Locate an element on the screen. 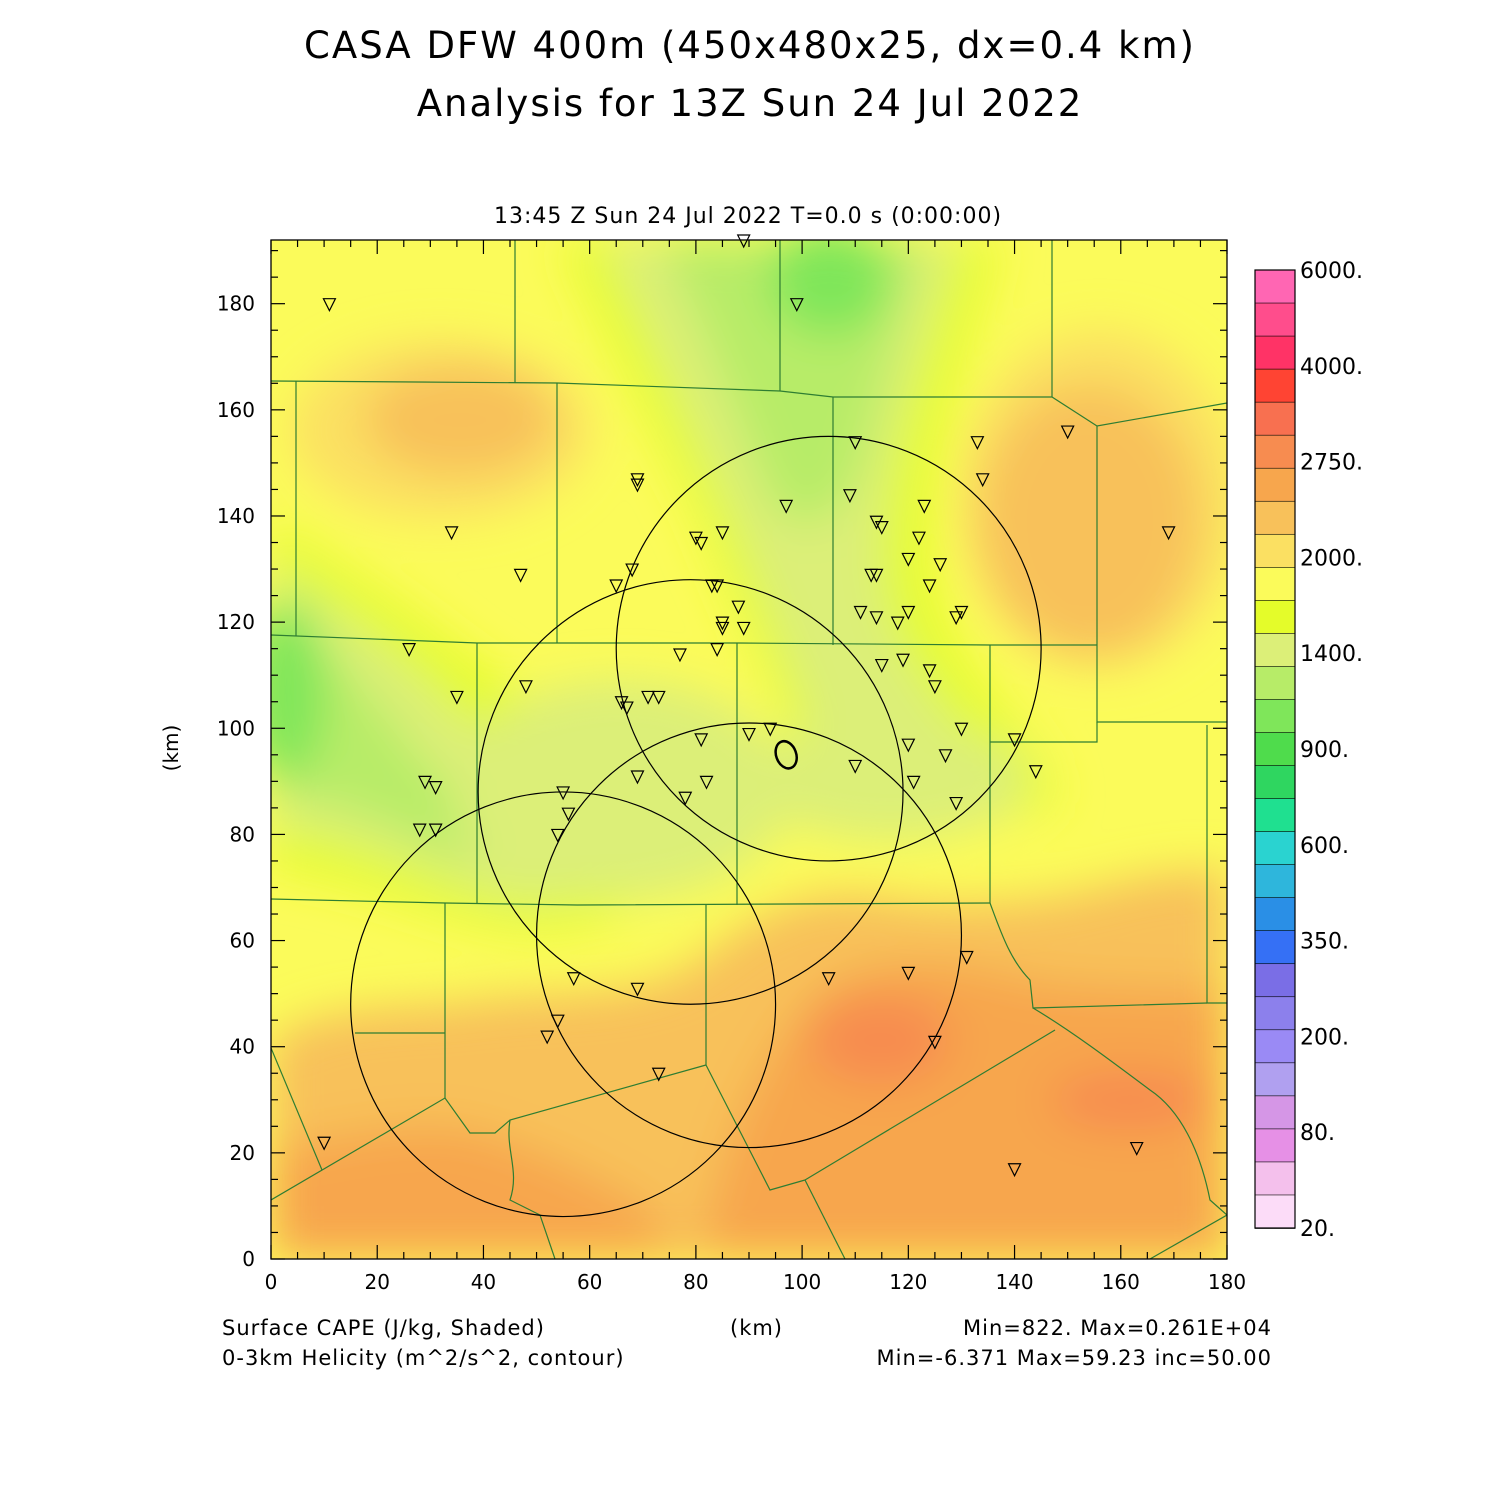 The width and height of the screenshot is (1500, 1500). x-tick-label: 40 is located at coordinates (483, 1282).